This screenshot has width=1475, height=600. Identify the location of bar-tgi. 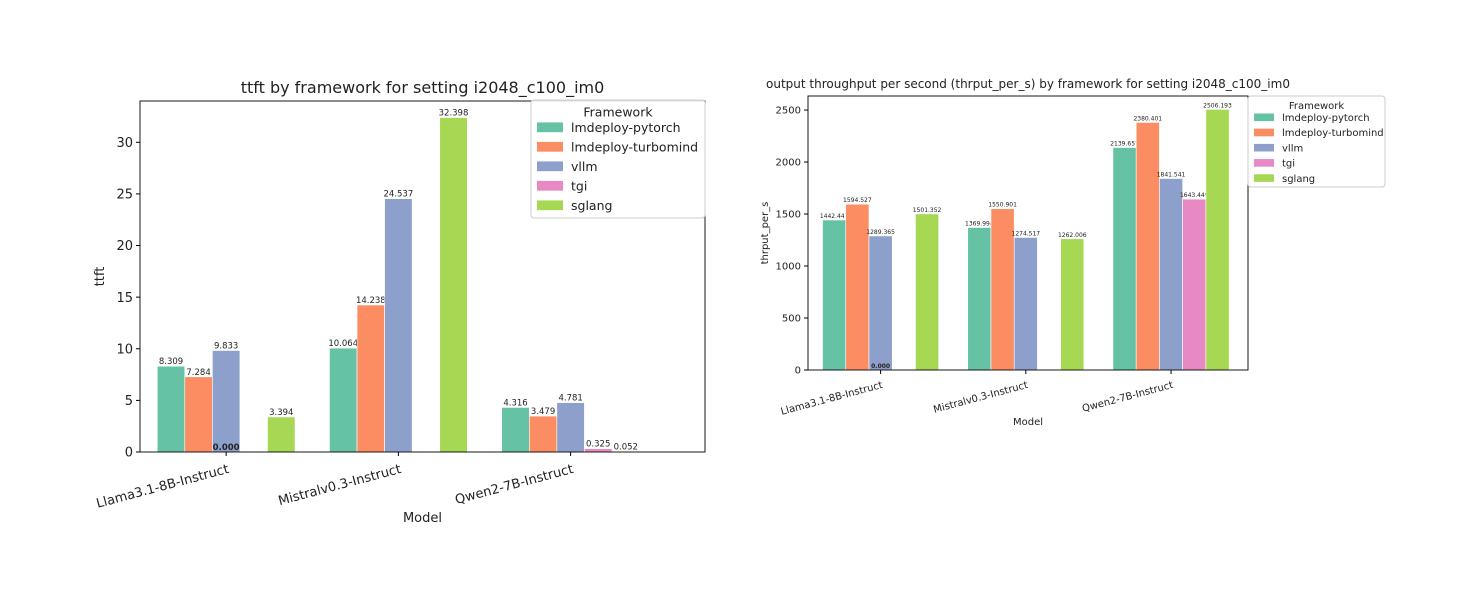
(1194, 284).